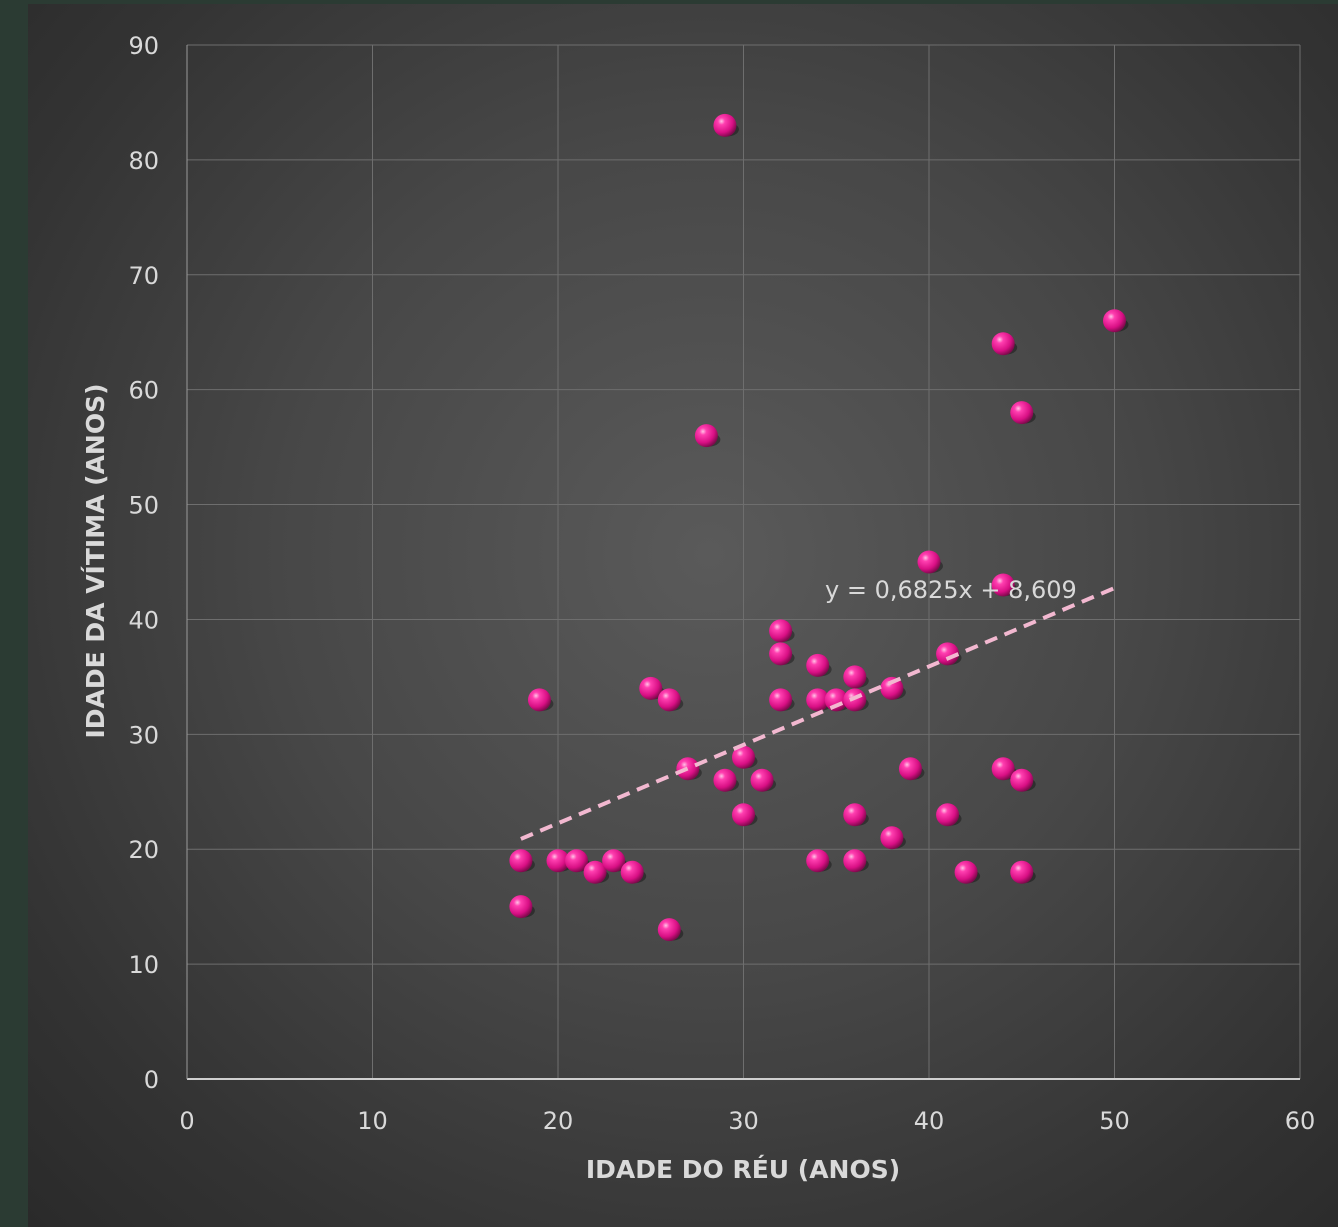 This screenshot has width=1338, height=1227. I want to click on trendline, so click(818, 713).